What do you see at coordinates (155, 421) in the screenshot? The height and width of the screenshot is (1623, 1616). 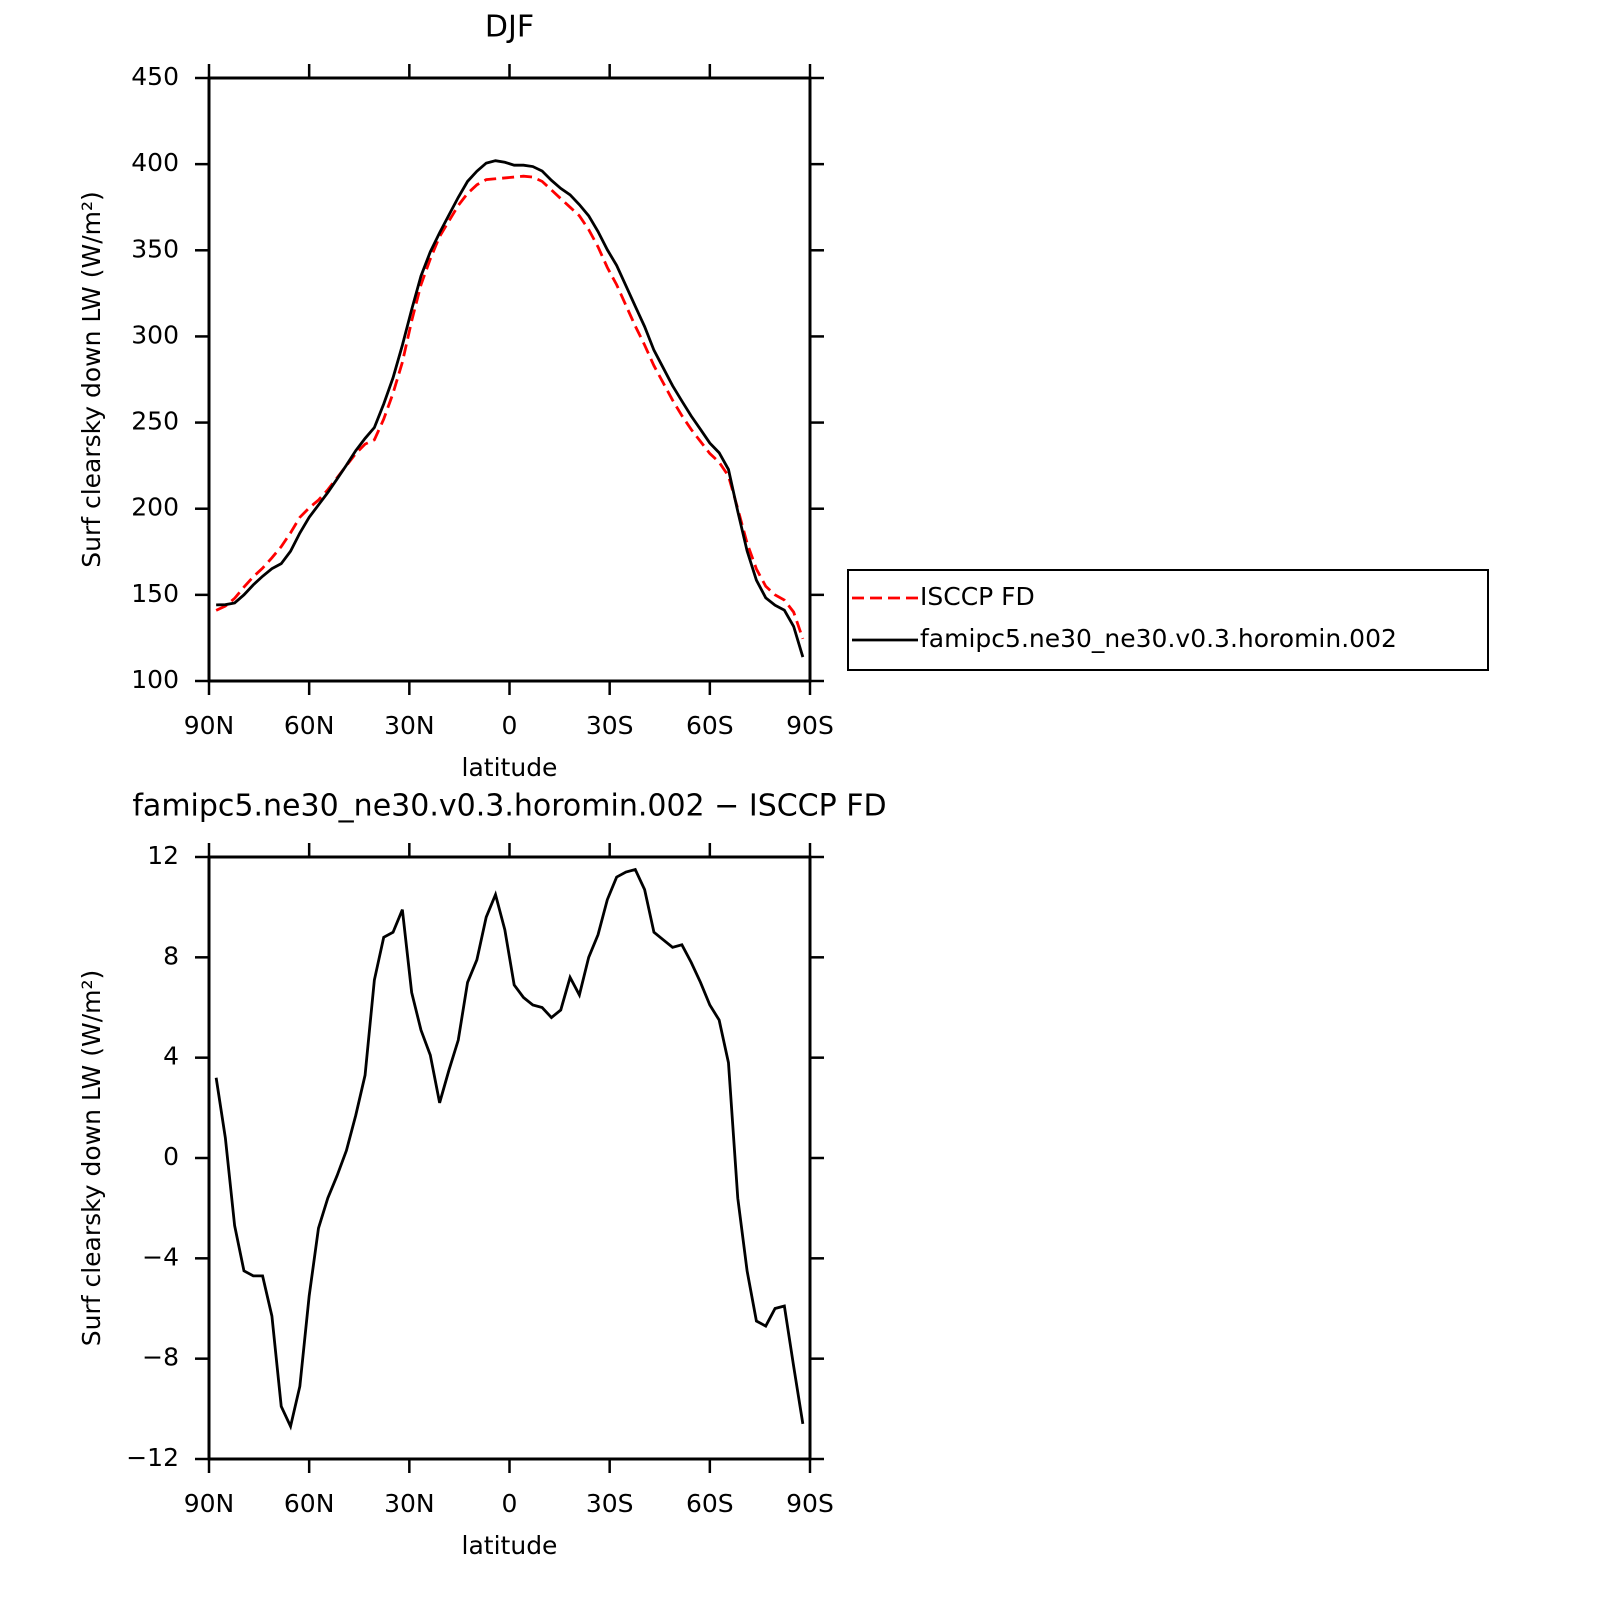 I see `y-tick-label: 250` at bounding box center [155, 421].